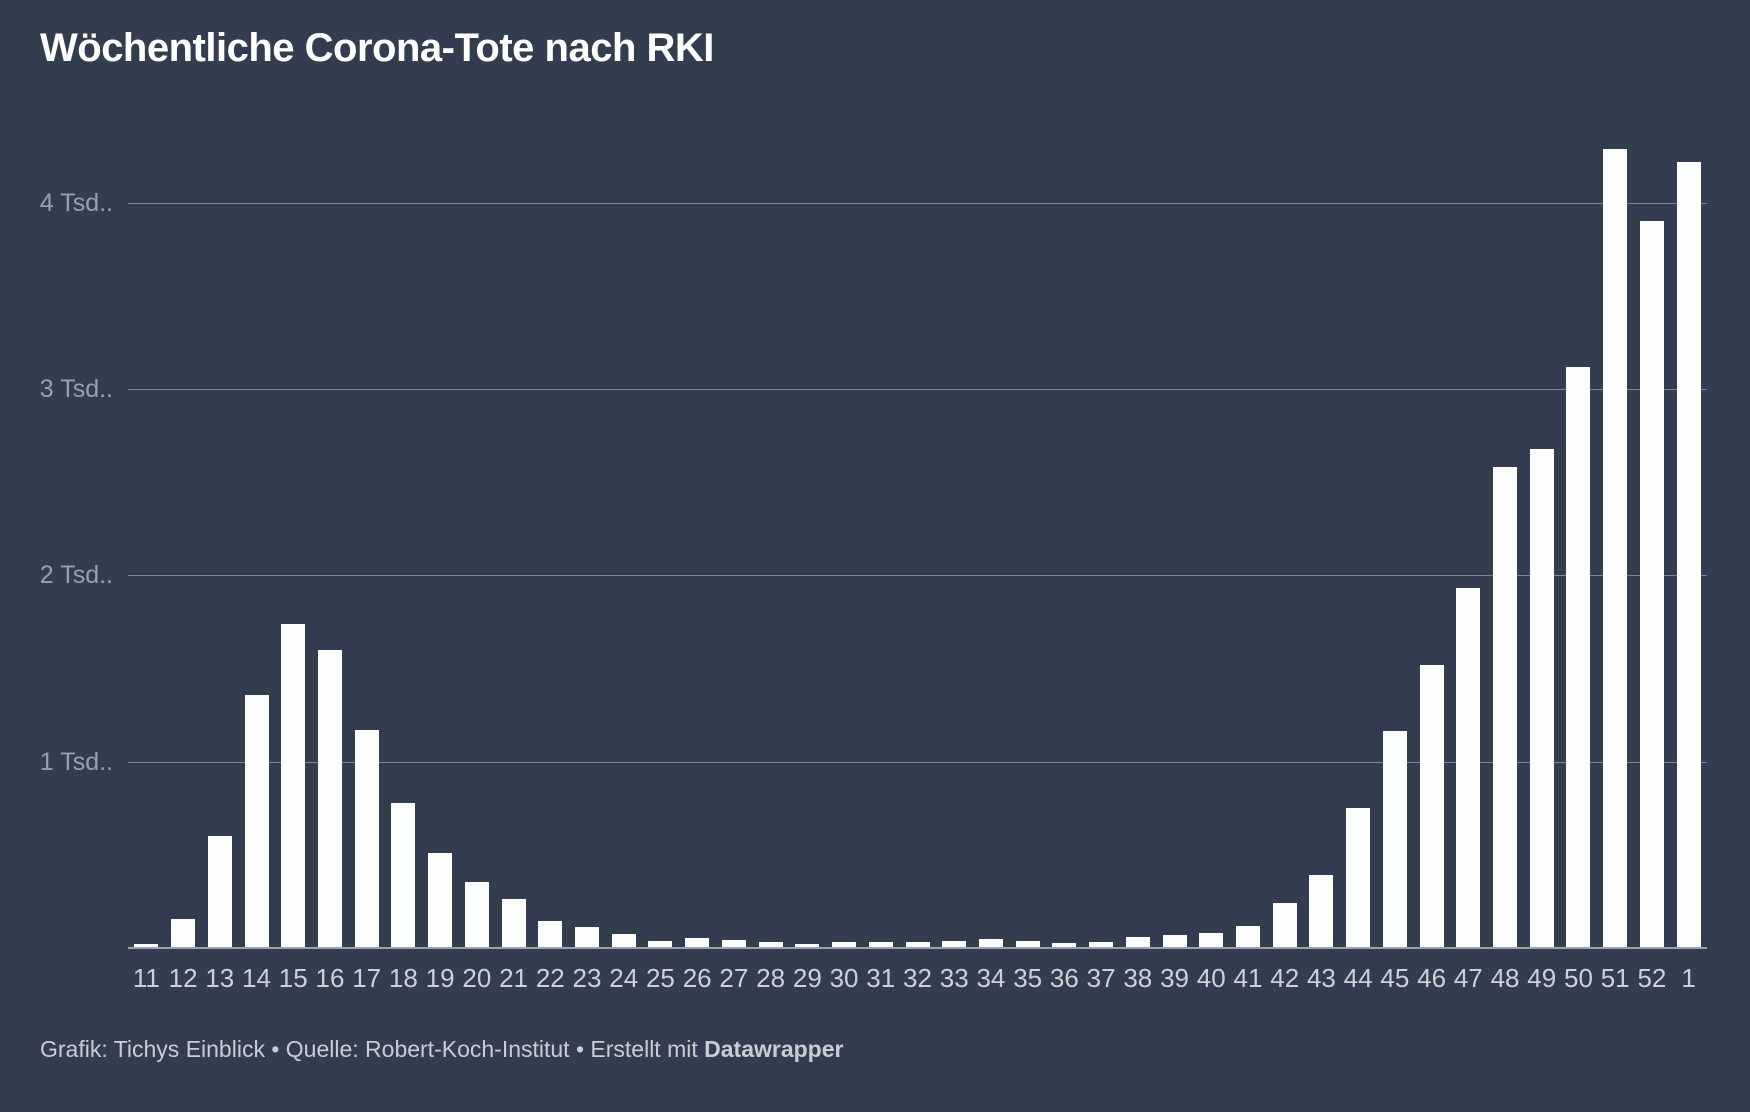 Image resolution: width=1750 pixels, height=1112 pixels. Describe the element at coordinates (293, 978) in the screenshot. I see `x-axis-tick-label-week-15: 15` at that location.